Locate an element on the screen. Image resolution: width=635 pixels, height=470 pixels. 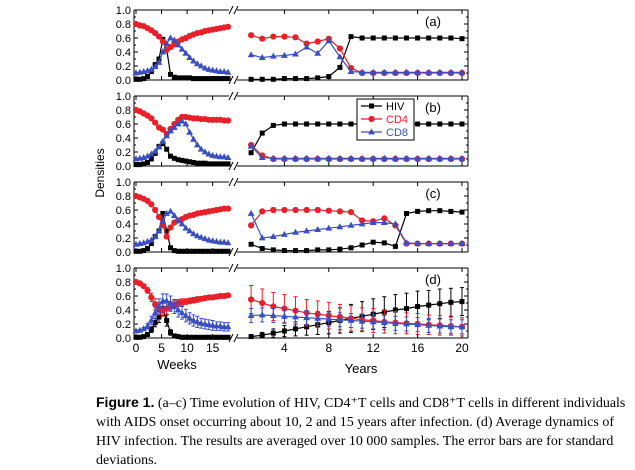
y-tick-label: 0.2 is located at coordinates (123, 67).